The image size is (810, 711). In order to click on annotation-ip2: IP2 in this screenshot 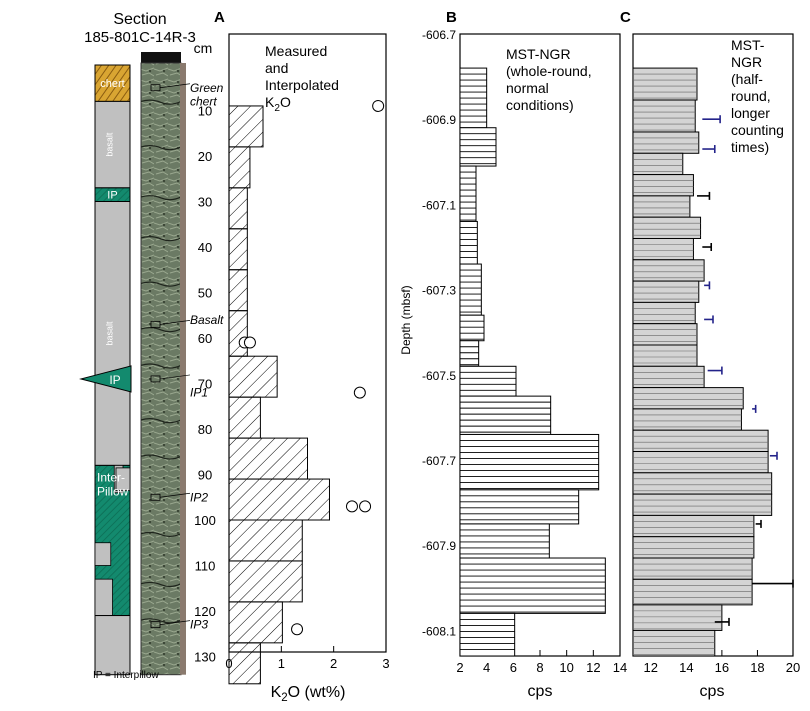, I will do `click(199, 497)`.